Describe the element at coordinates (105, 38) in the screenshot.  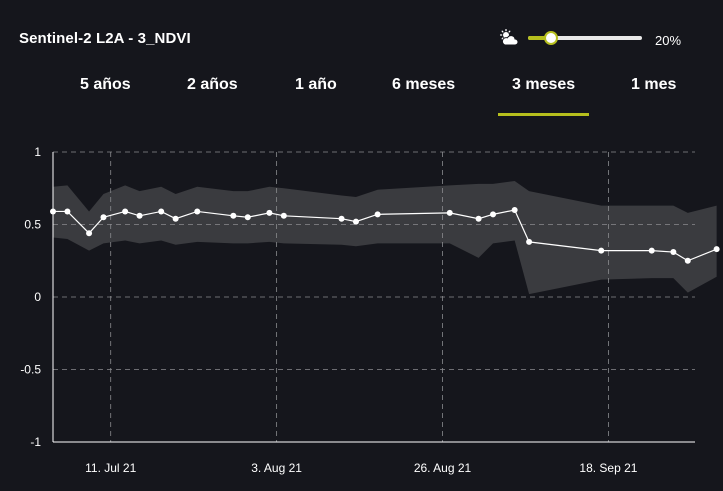
I see `chart-title: Sentinel-2 L2A - 3_NDVI` at that location.